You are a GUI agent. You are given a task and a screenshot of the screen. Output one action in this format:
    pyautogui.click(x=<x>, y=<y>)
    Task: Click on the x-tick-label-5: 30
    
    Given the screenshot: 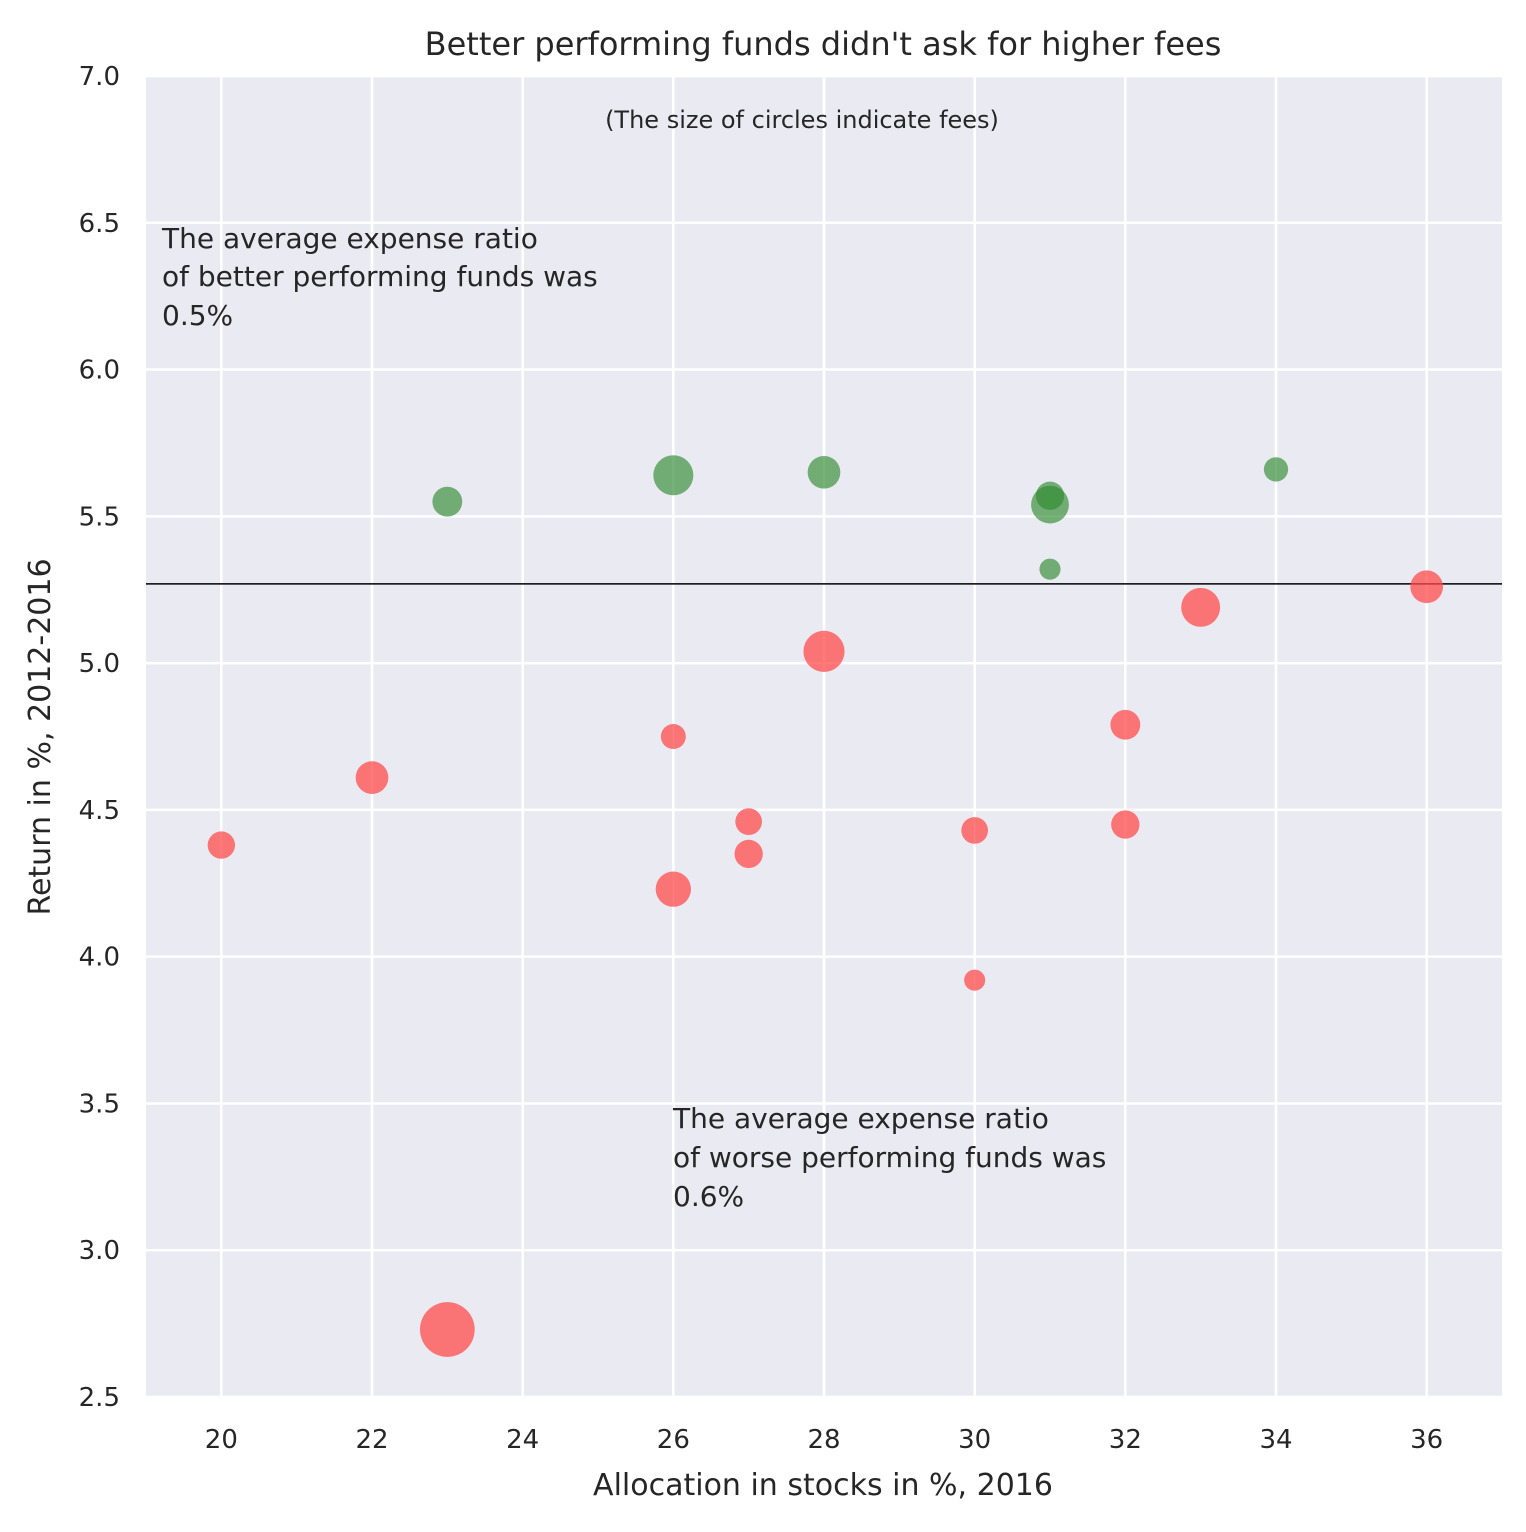 What is the action you would take?
    pyautogui.click(x=974, y=1440)
    